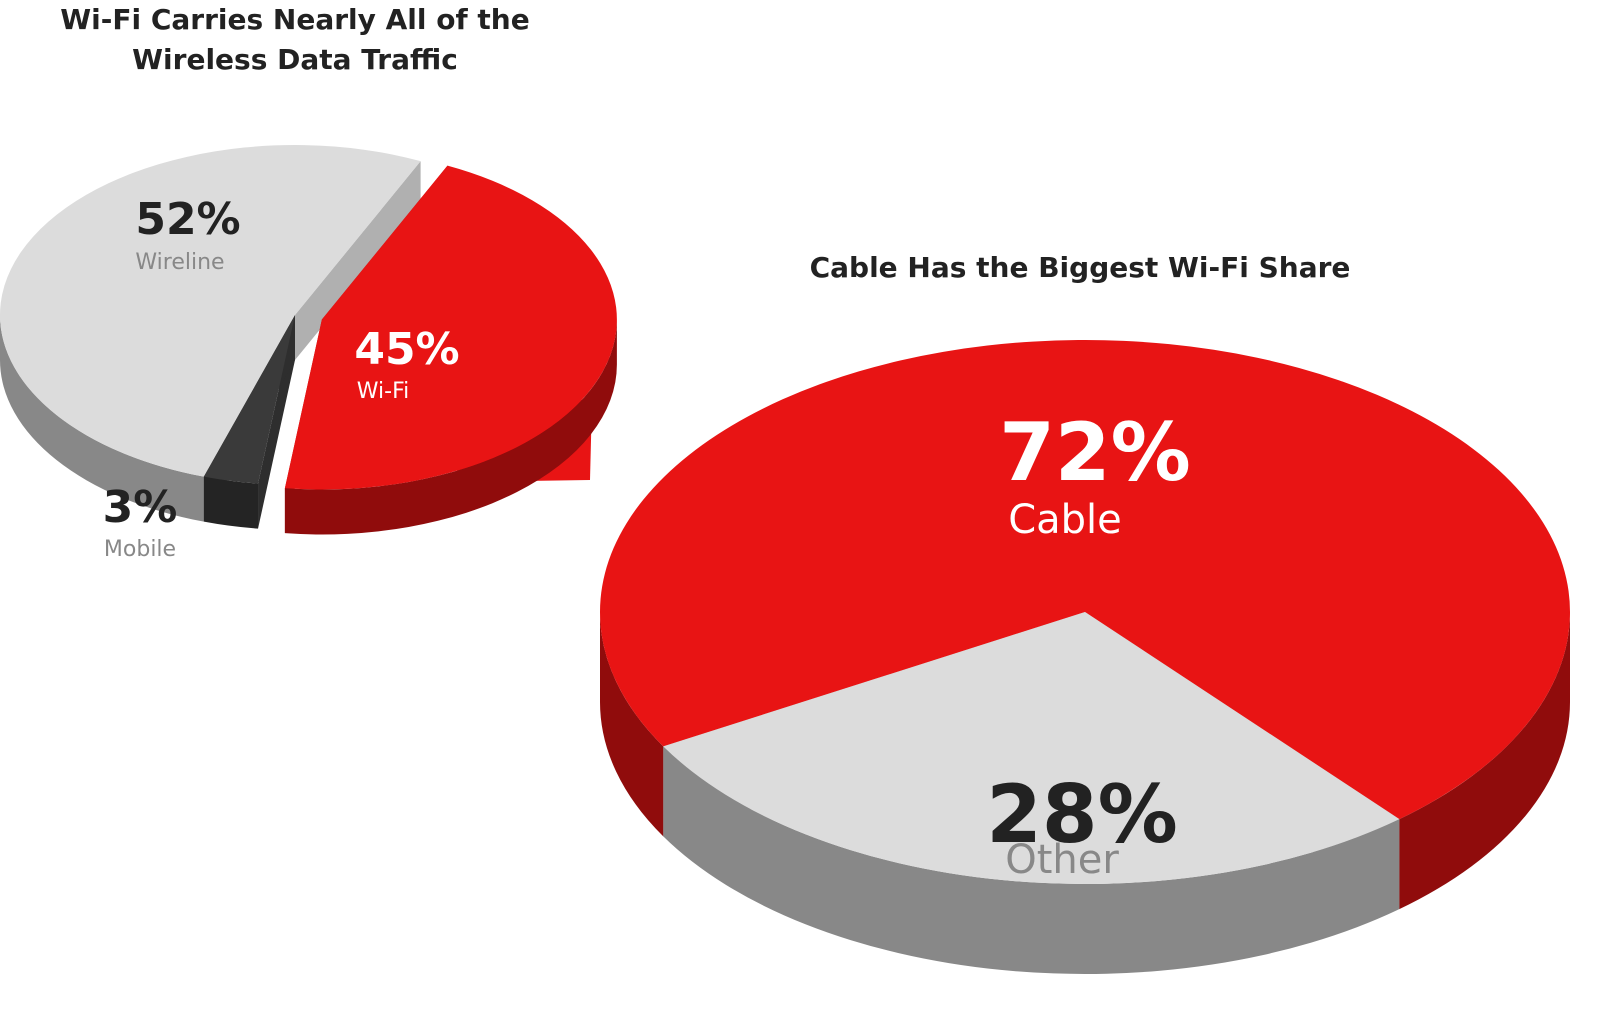  I want to click on category-label: Other, so click(1062, 860).